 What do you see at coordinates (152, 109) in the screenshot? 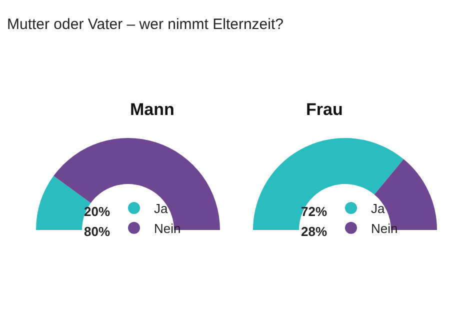
I see `chart-title: Mann` at bounding box center [152, 109].